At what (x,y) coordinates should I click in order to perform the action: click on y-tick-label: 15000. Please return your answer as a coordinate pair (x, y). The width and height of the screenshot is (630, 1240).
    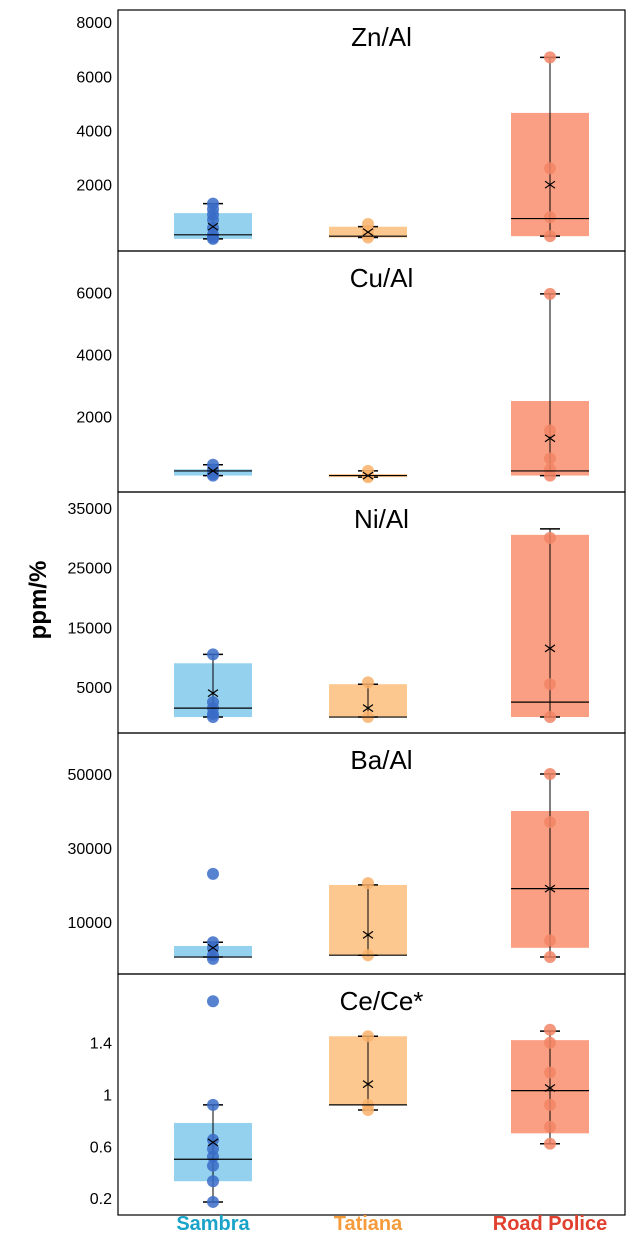
    Looking at the image, I should click on (90, 628).